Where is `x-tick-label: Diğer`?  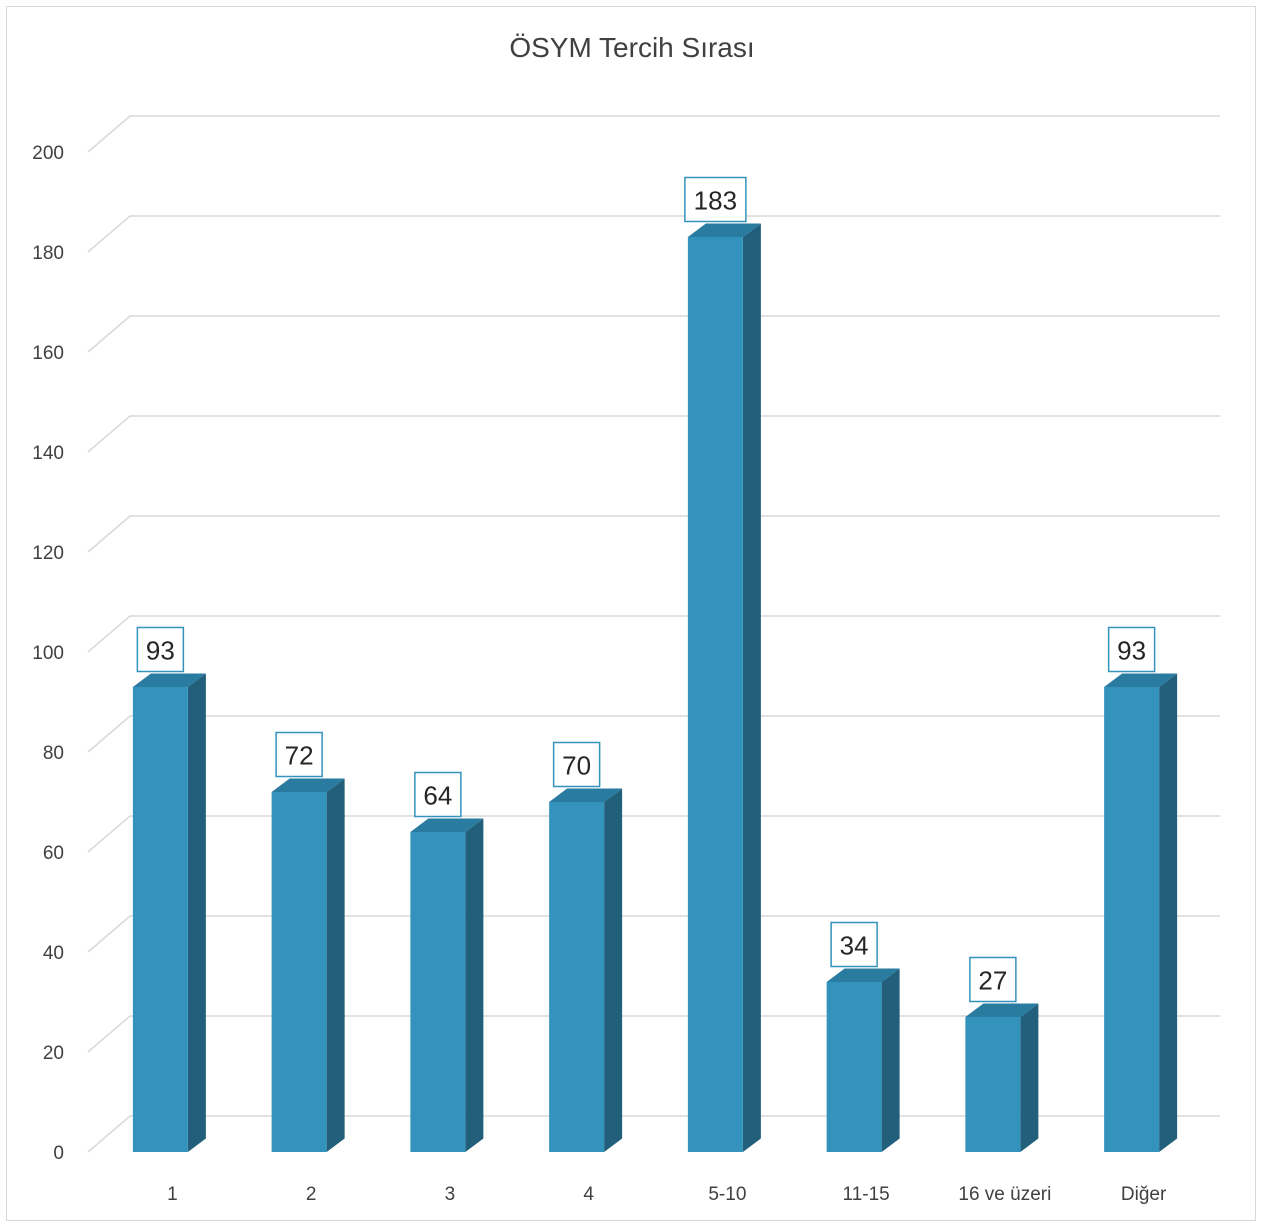 x-tick-label: Diğer is located at coordinates (1144, 1194).